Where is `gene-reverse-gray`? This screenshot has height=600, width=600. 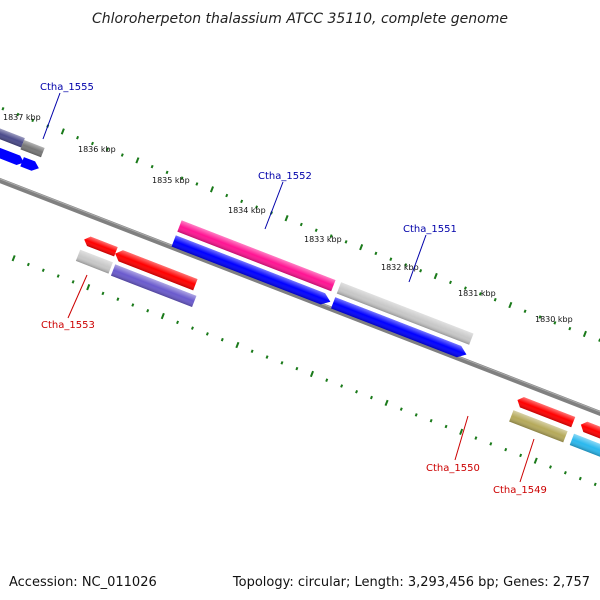
gene-reverse-gray is located at coordinates (94, 261).